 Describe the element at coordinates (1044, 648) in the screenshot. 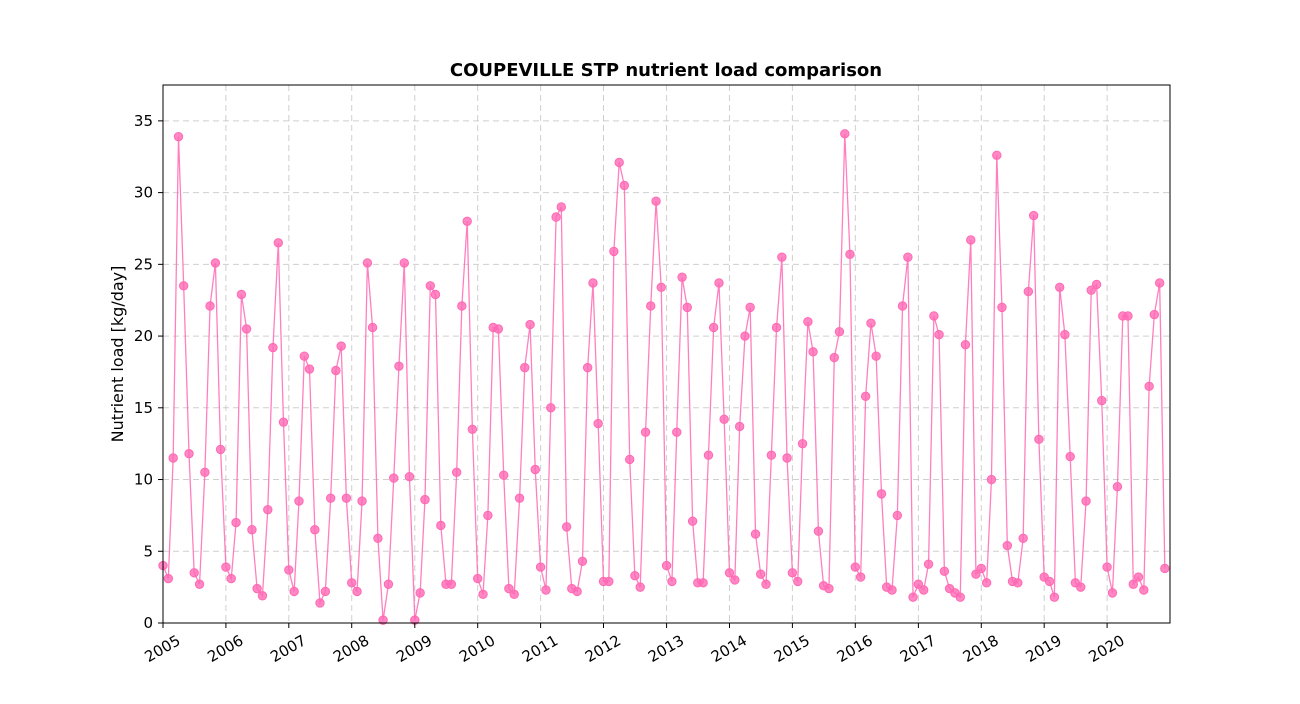

I see `x-tick-label: 2019` at that location.